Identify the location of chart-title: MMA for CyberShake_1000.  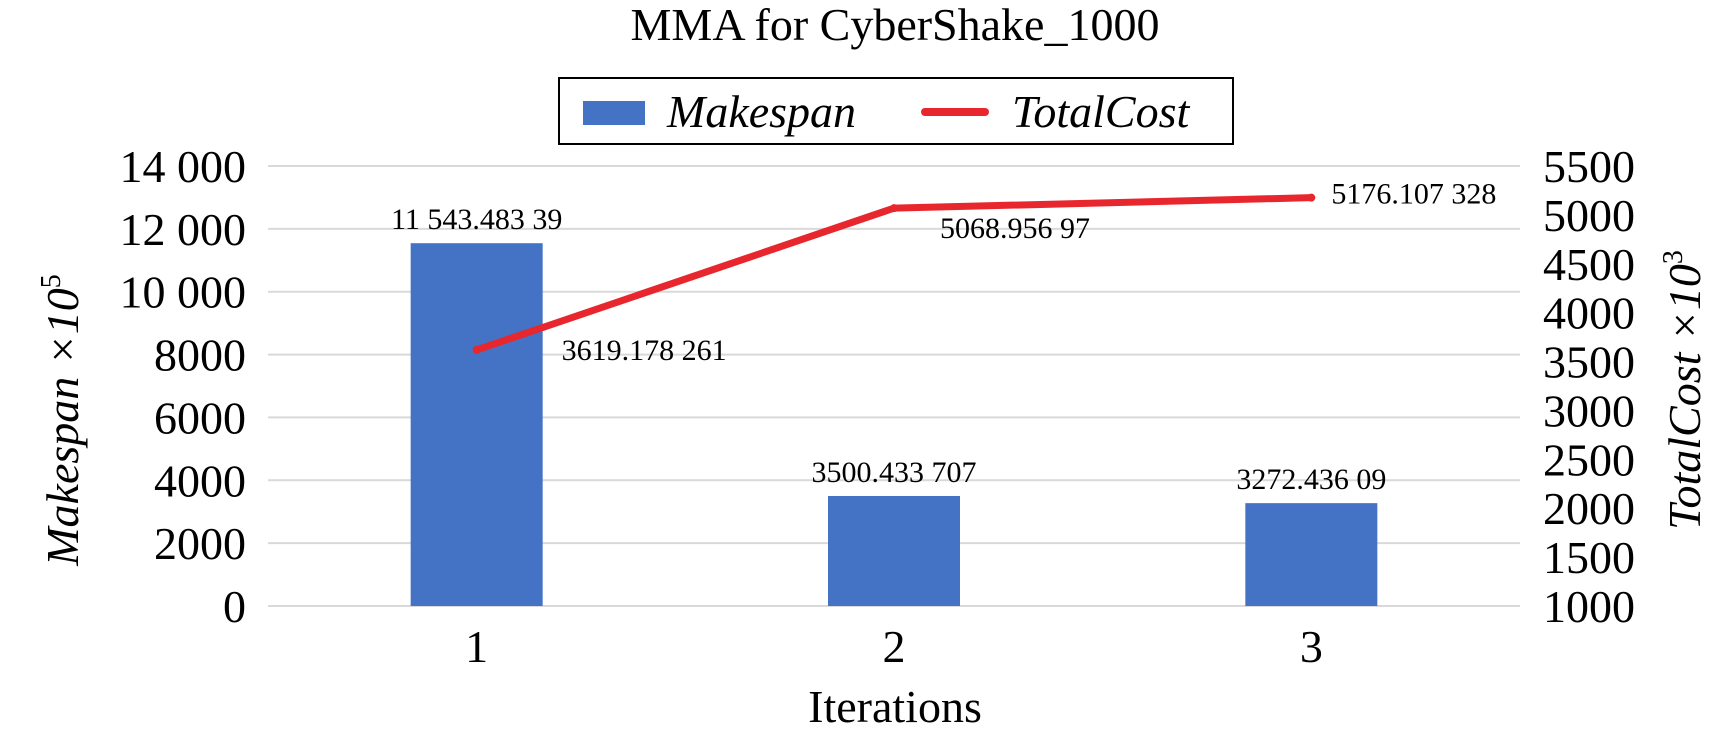
(895, 25).